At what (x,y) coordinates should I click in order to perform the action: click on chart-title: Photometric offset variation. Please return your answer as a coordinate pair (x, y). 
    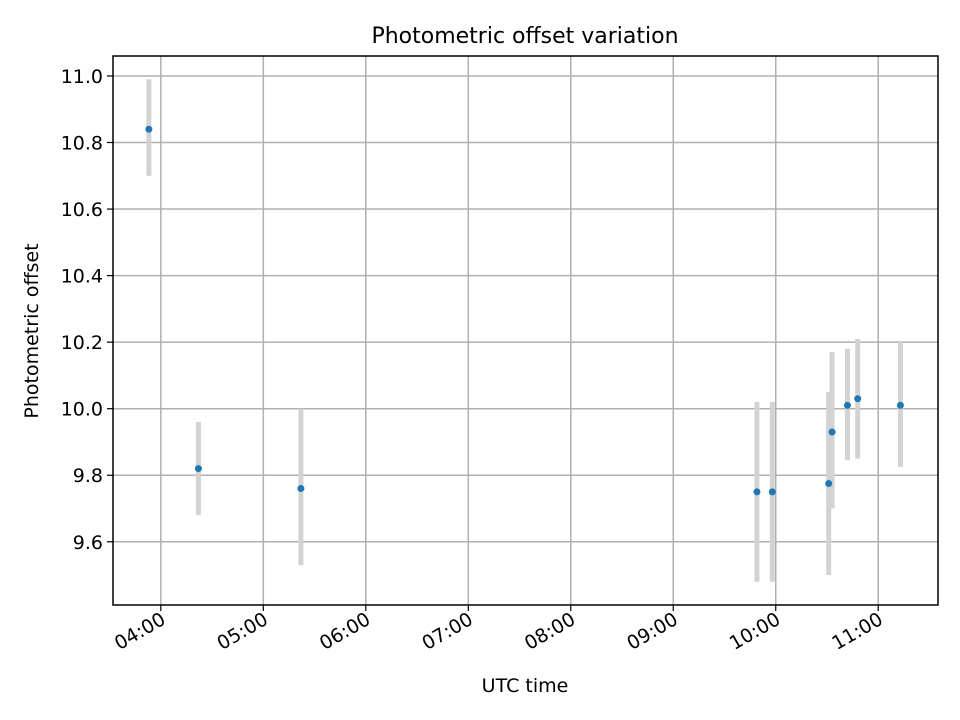
    Looking at the image, I should click on (524, 36).